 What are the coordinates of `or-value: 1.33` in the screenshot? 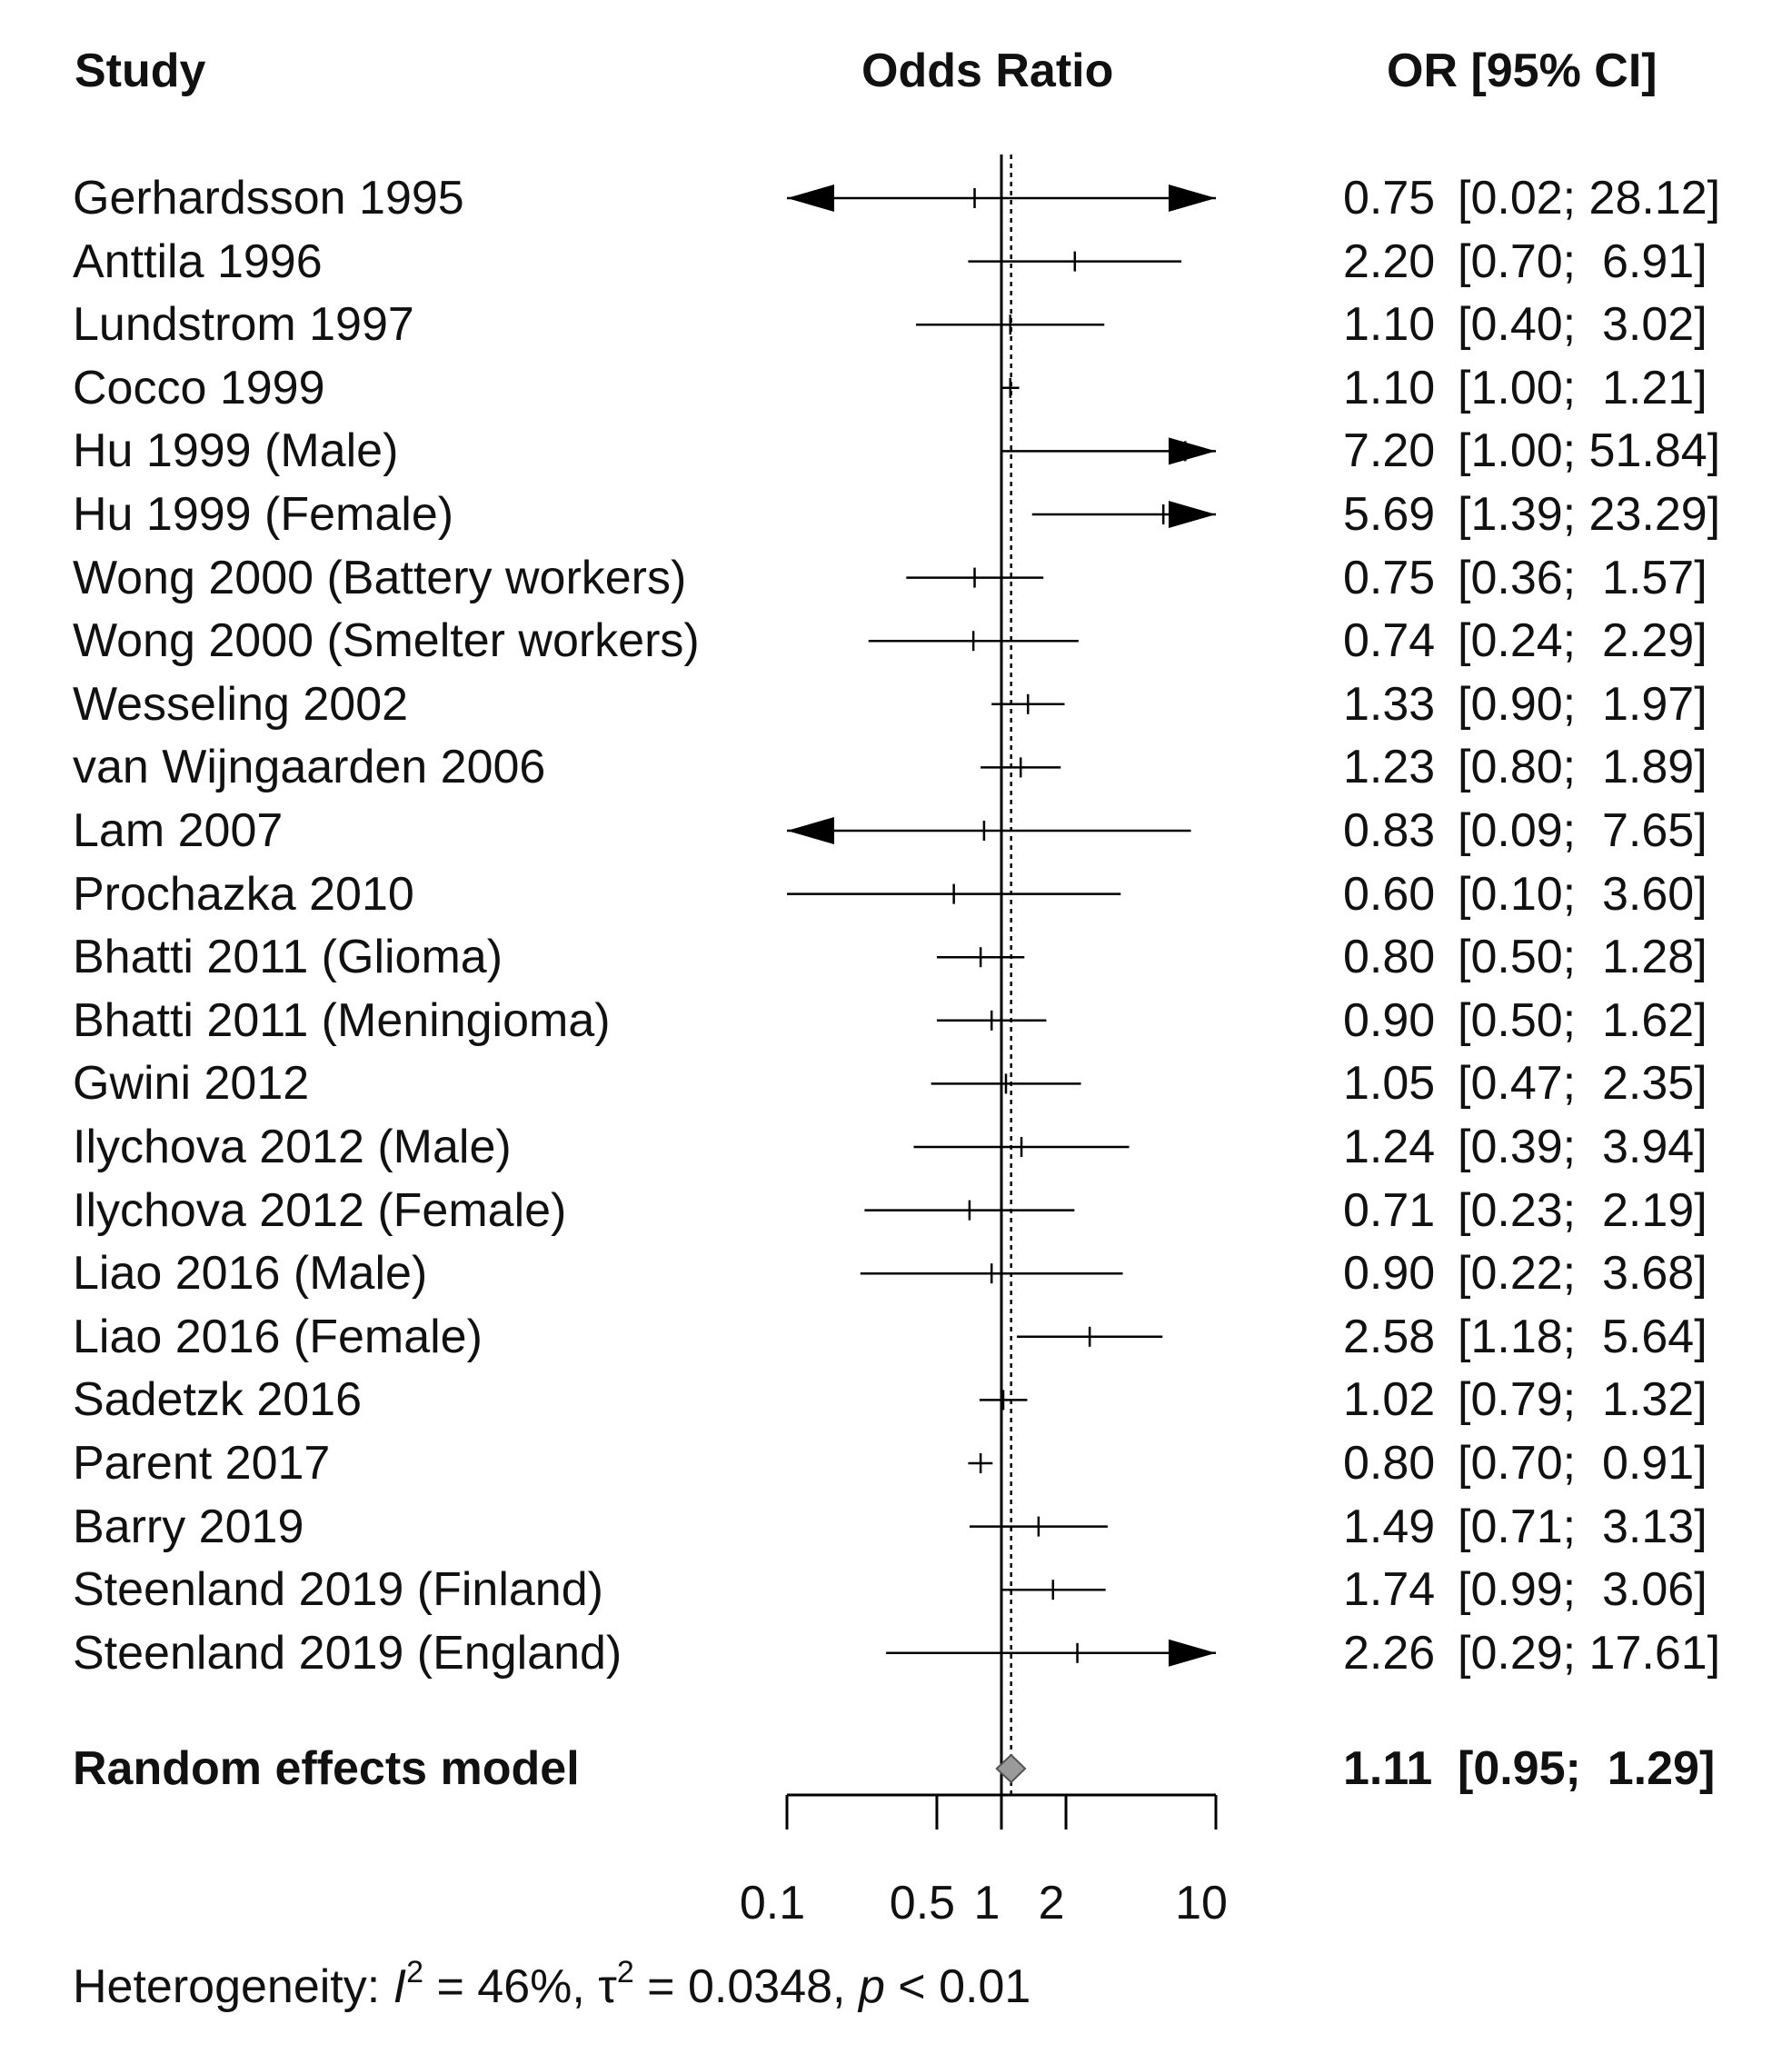 It's located at (1389, 704).